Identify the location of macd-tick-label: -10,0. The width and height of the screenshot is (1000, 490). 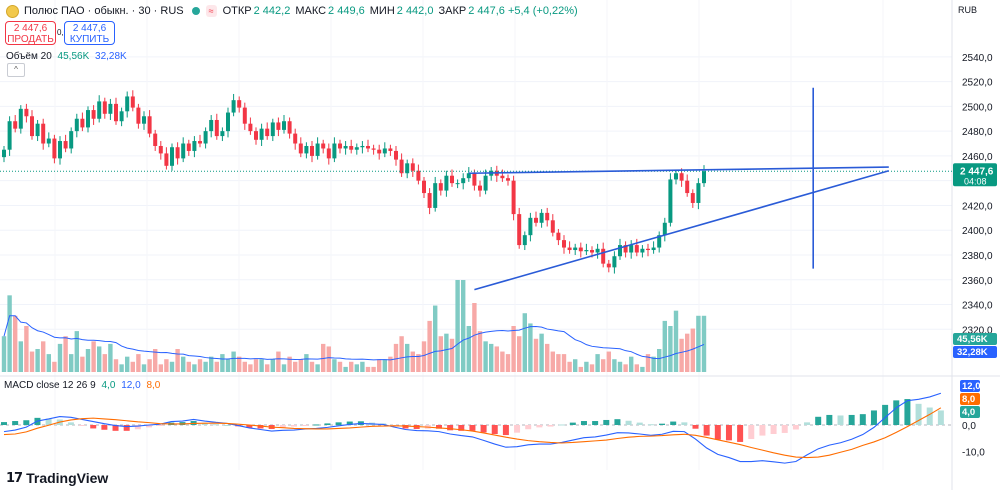
(973, 452).